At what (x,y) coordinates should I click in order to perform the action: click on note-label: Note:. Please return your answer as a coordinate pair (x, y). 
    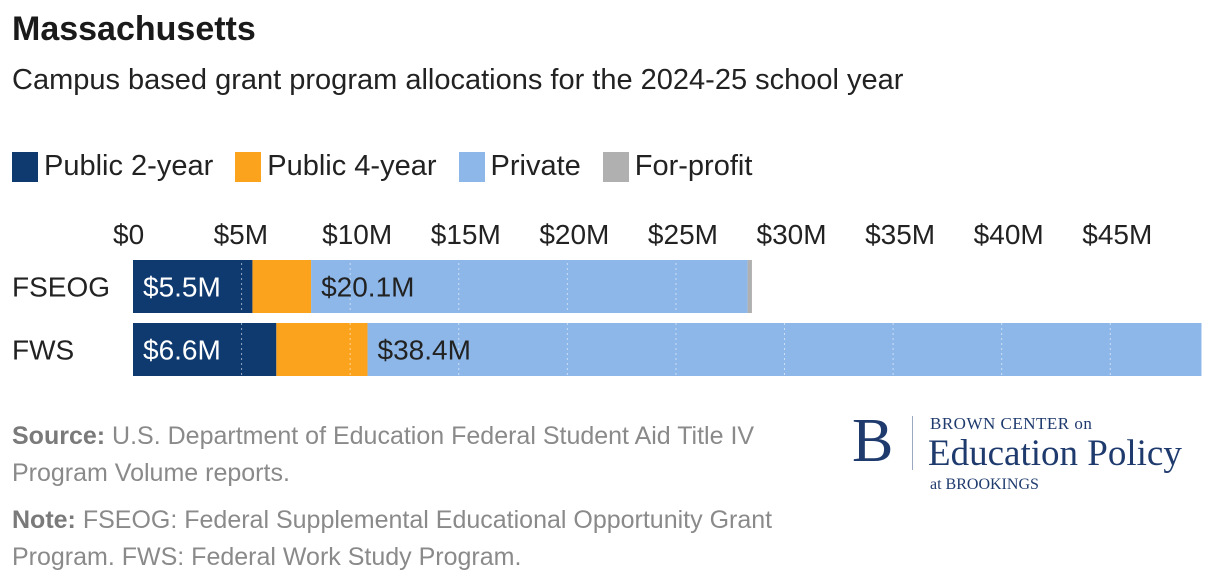
    Looking at the image, I should click on (44, 520).